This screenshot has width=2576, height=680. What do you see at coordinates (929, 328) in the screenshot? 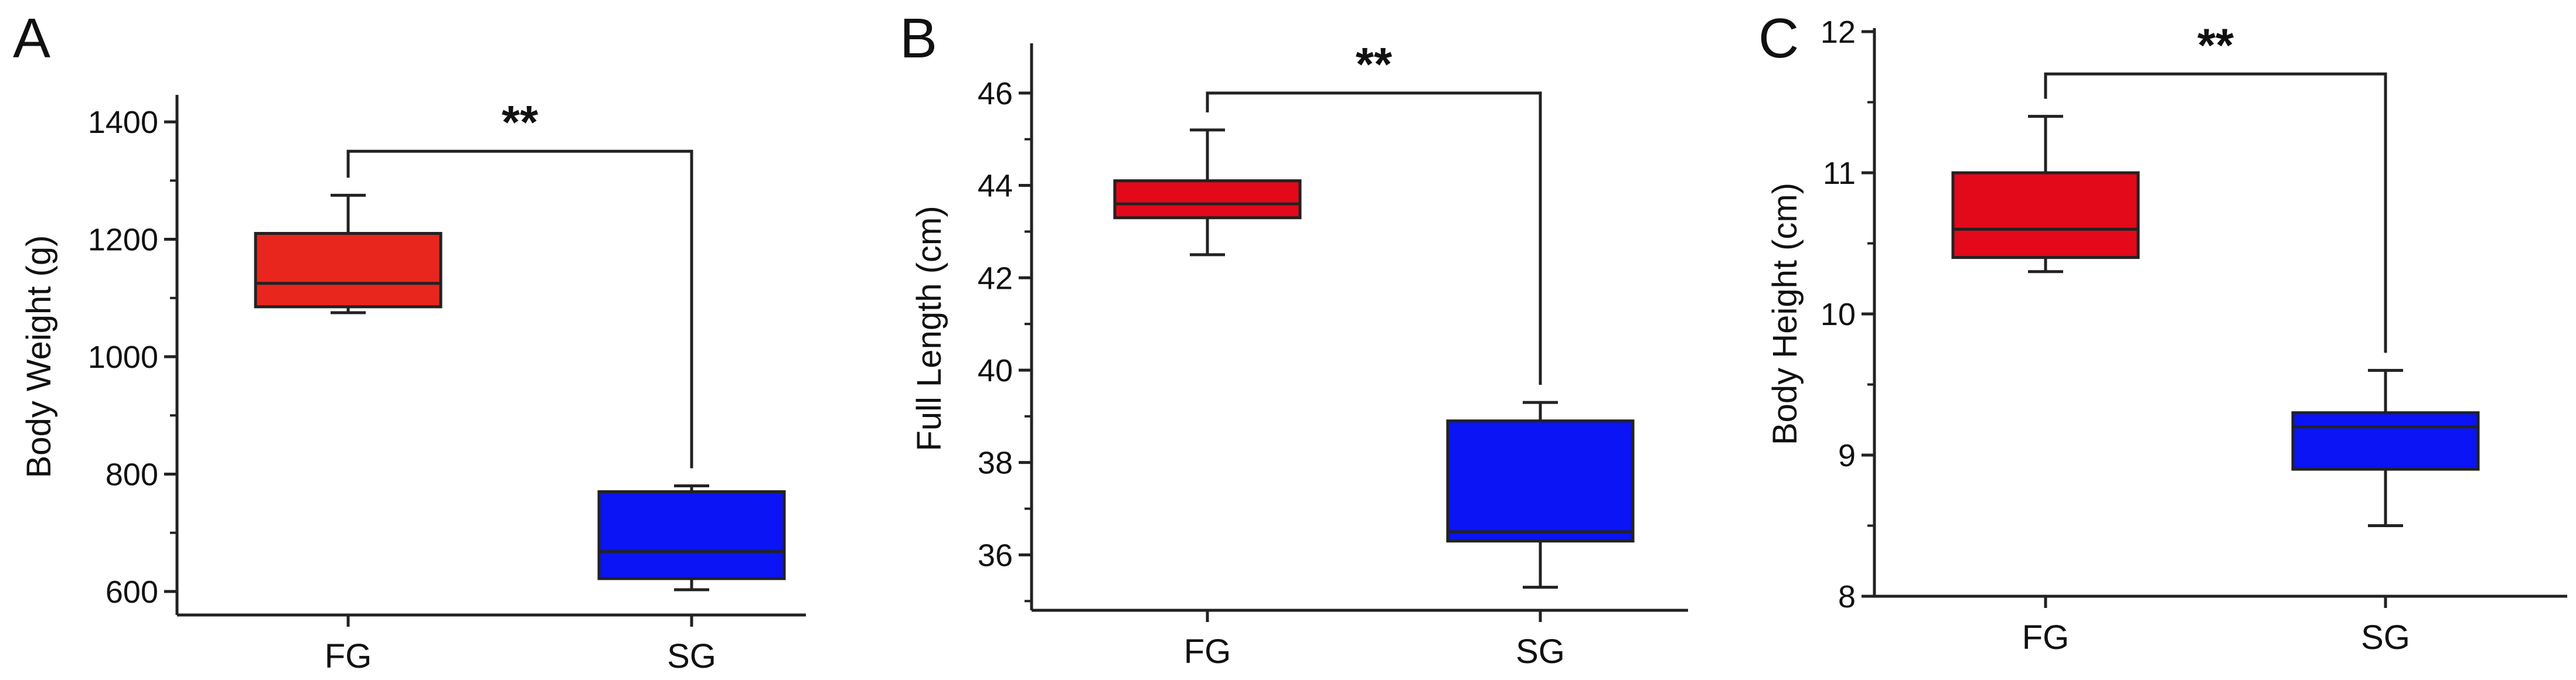
I see `y-axis-title: Full Length (cm)` at bounding box center [929, 328].